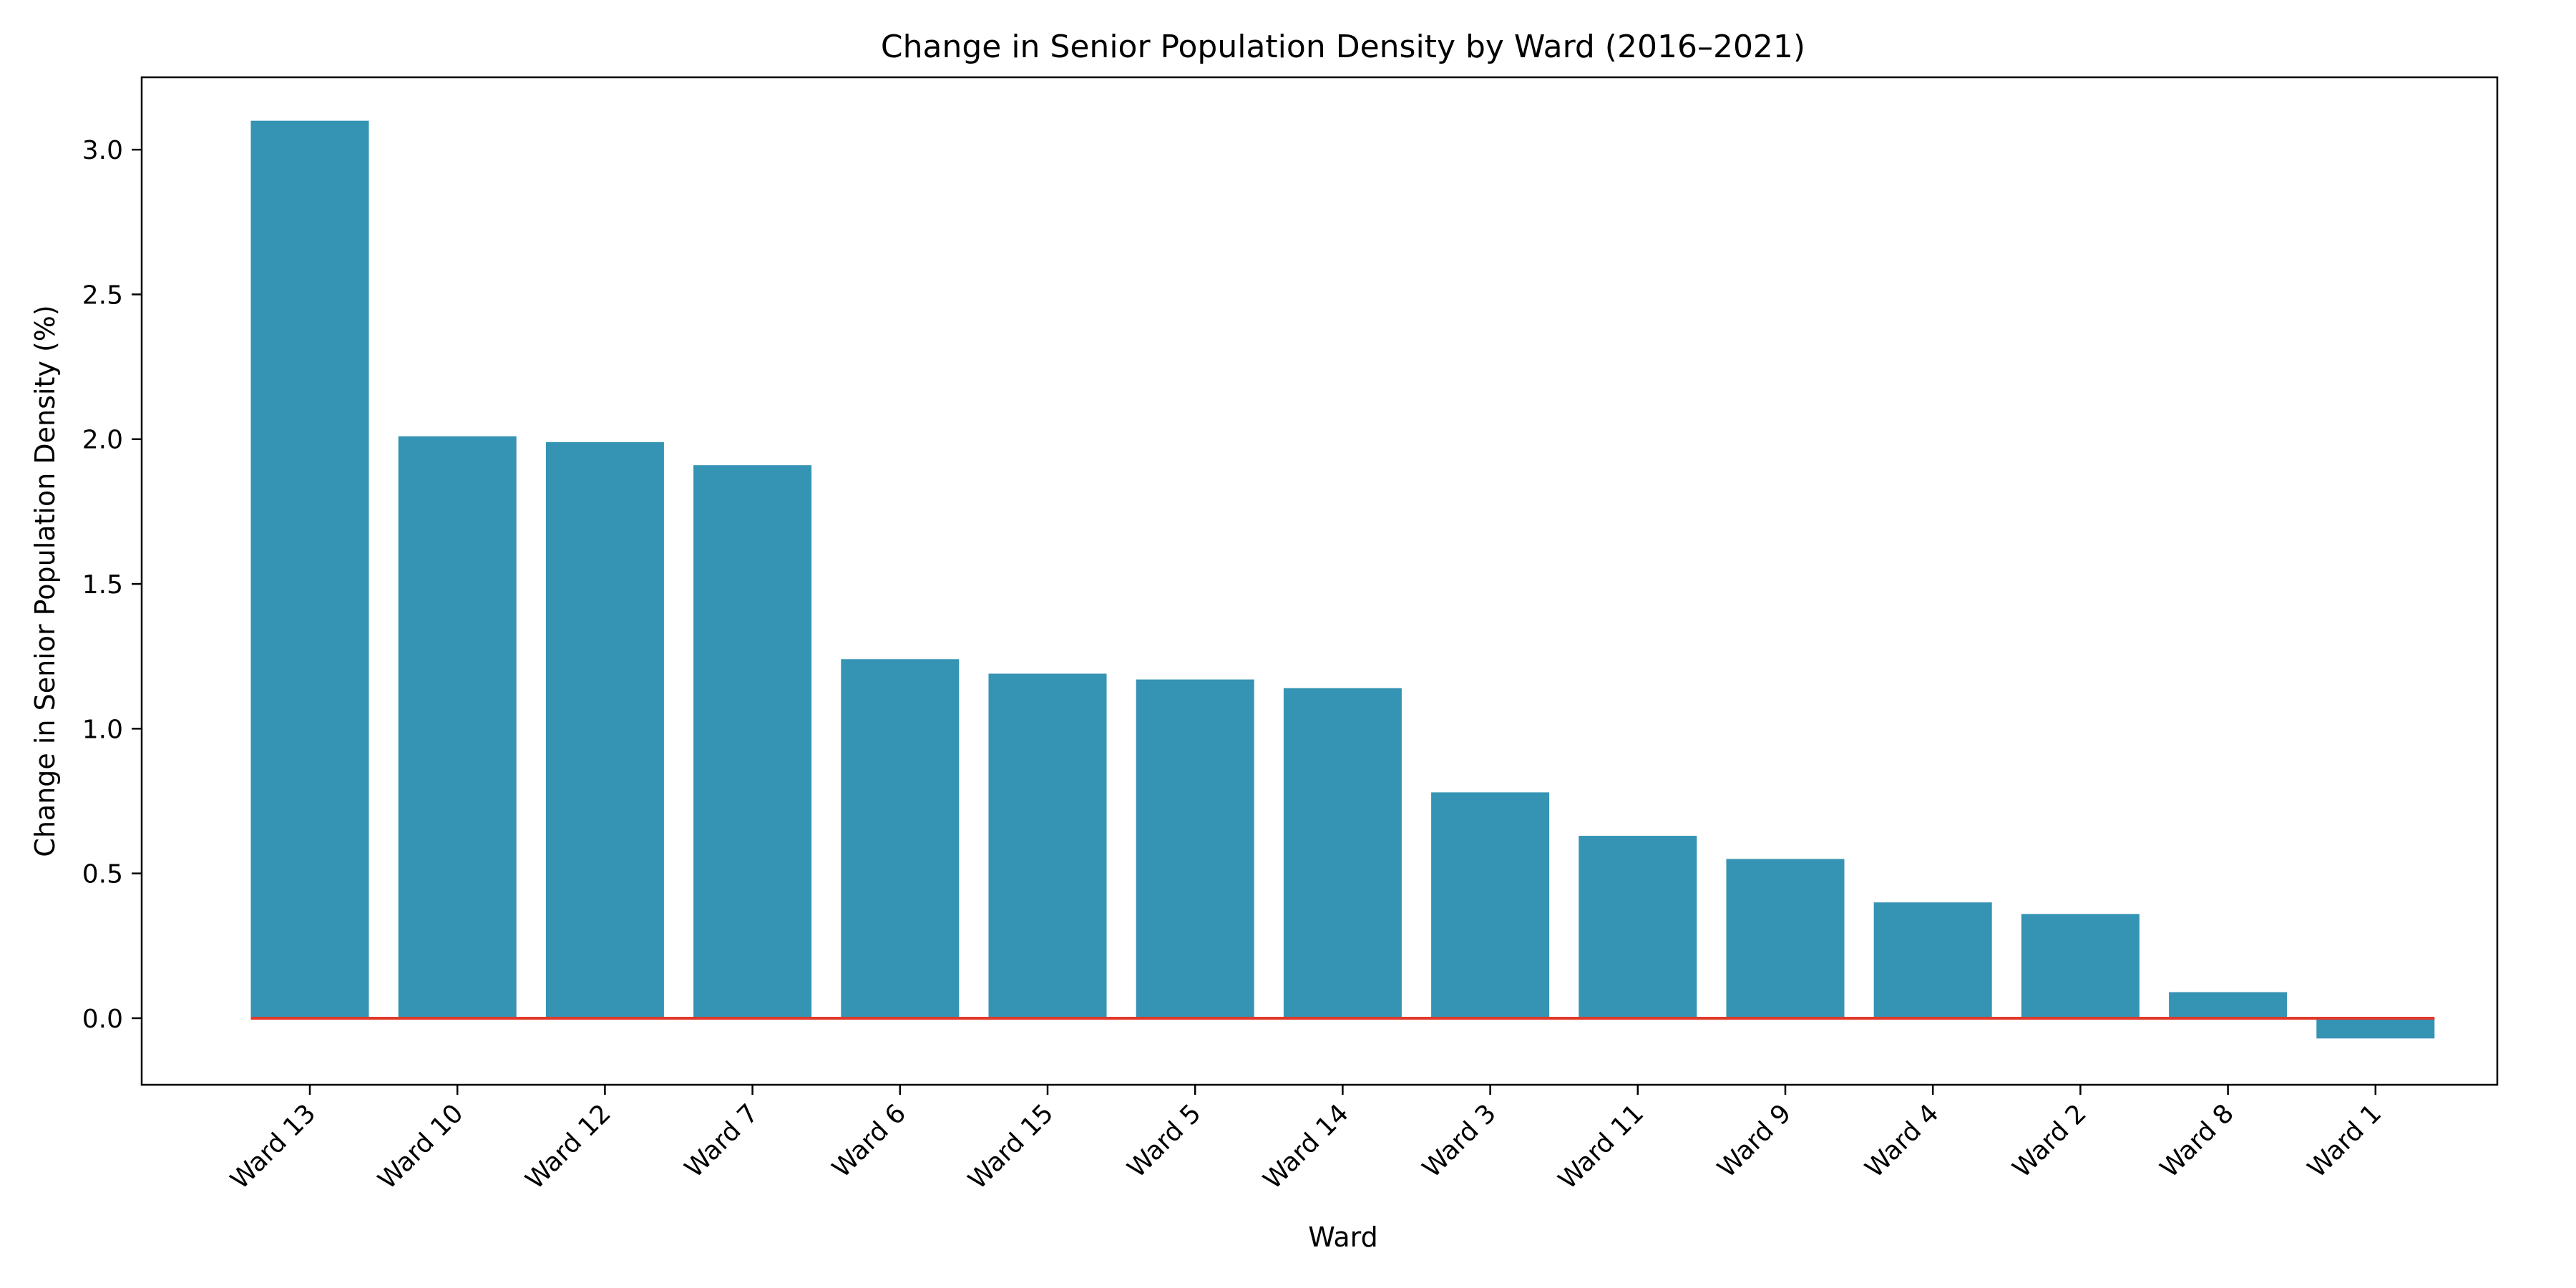 Image resolution: width=2576 pixels, height=1288 pixels. What do you see at coordinates (1754, 1141) in the screenshot?
I see `x-tick-label: Ward 9` at bounding box center [1754, 1141].